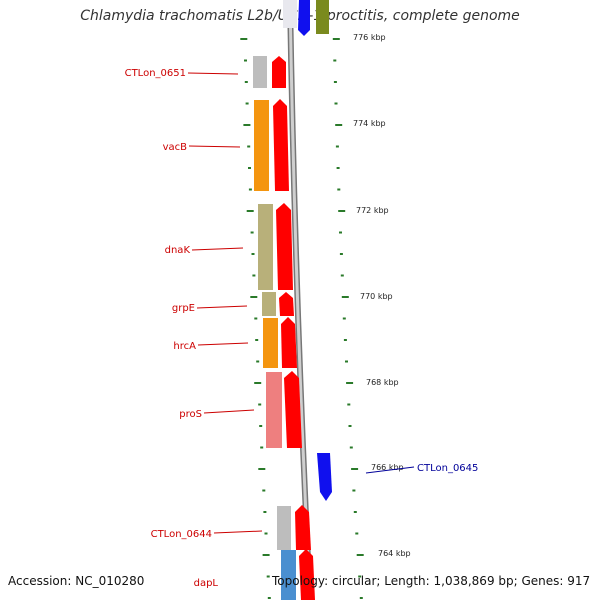  I want to click on gene-box-ctlon0644, so click(284, 528).